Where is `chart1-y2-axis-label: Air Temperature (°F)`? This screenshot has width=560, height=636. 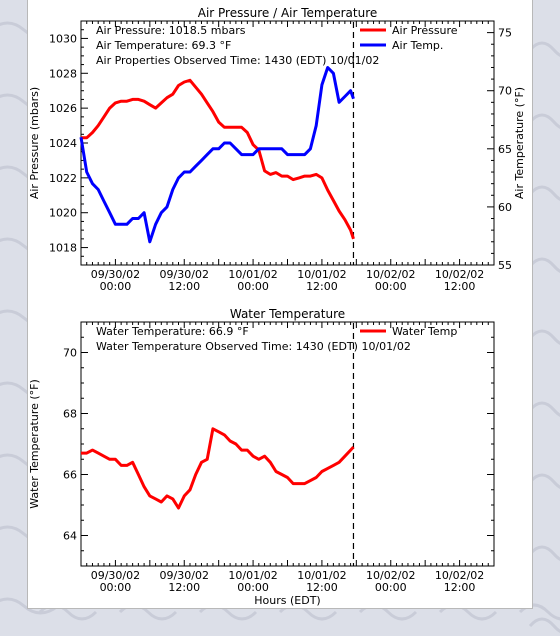 chart1-y2-axis-label: Air Temperature (°F) is located at coordinates (519, 143).